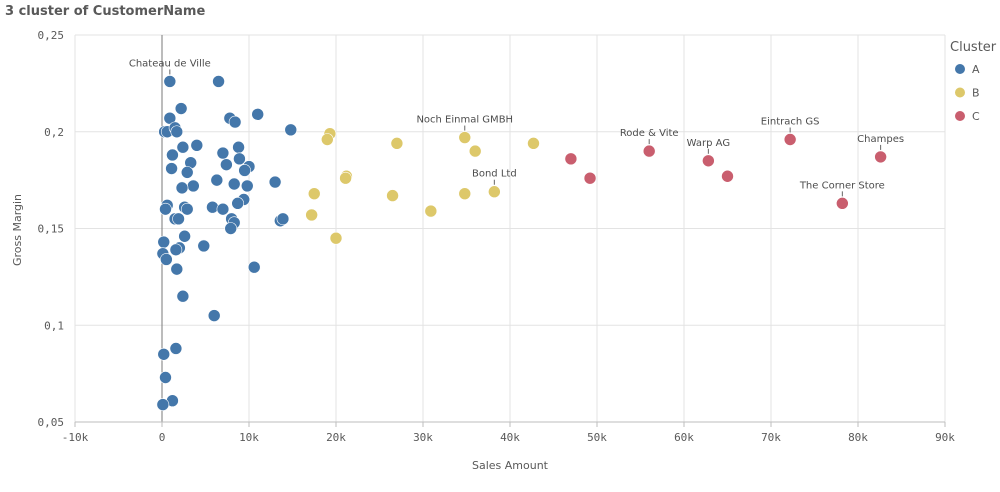 This screenshot has width=1000, height=492. Describe the element at coordinates (708, 143) in the screenshot. I see `point-annotation: Warp AG` at that location.